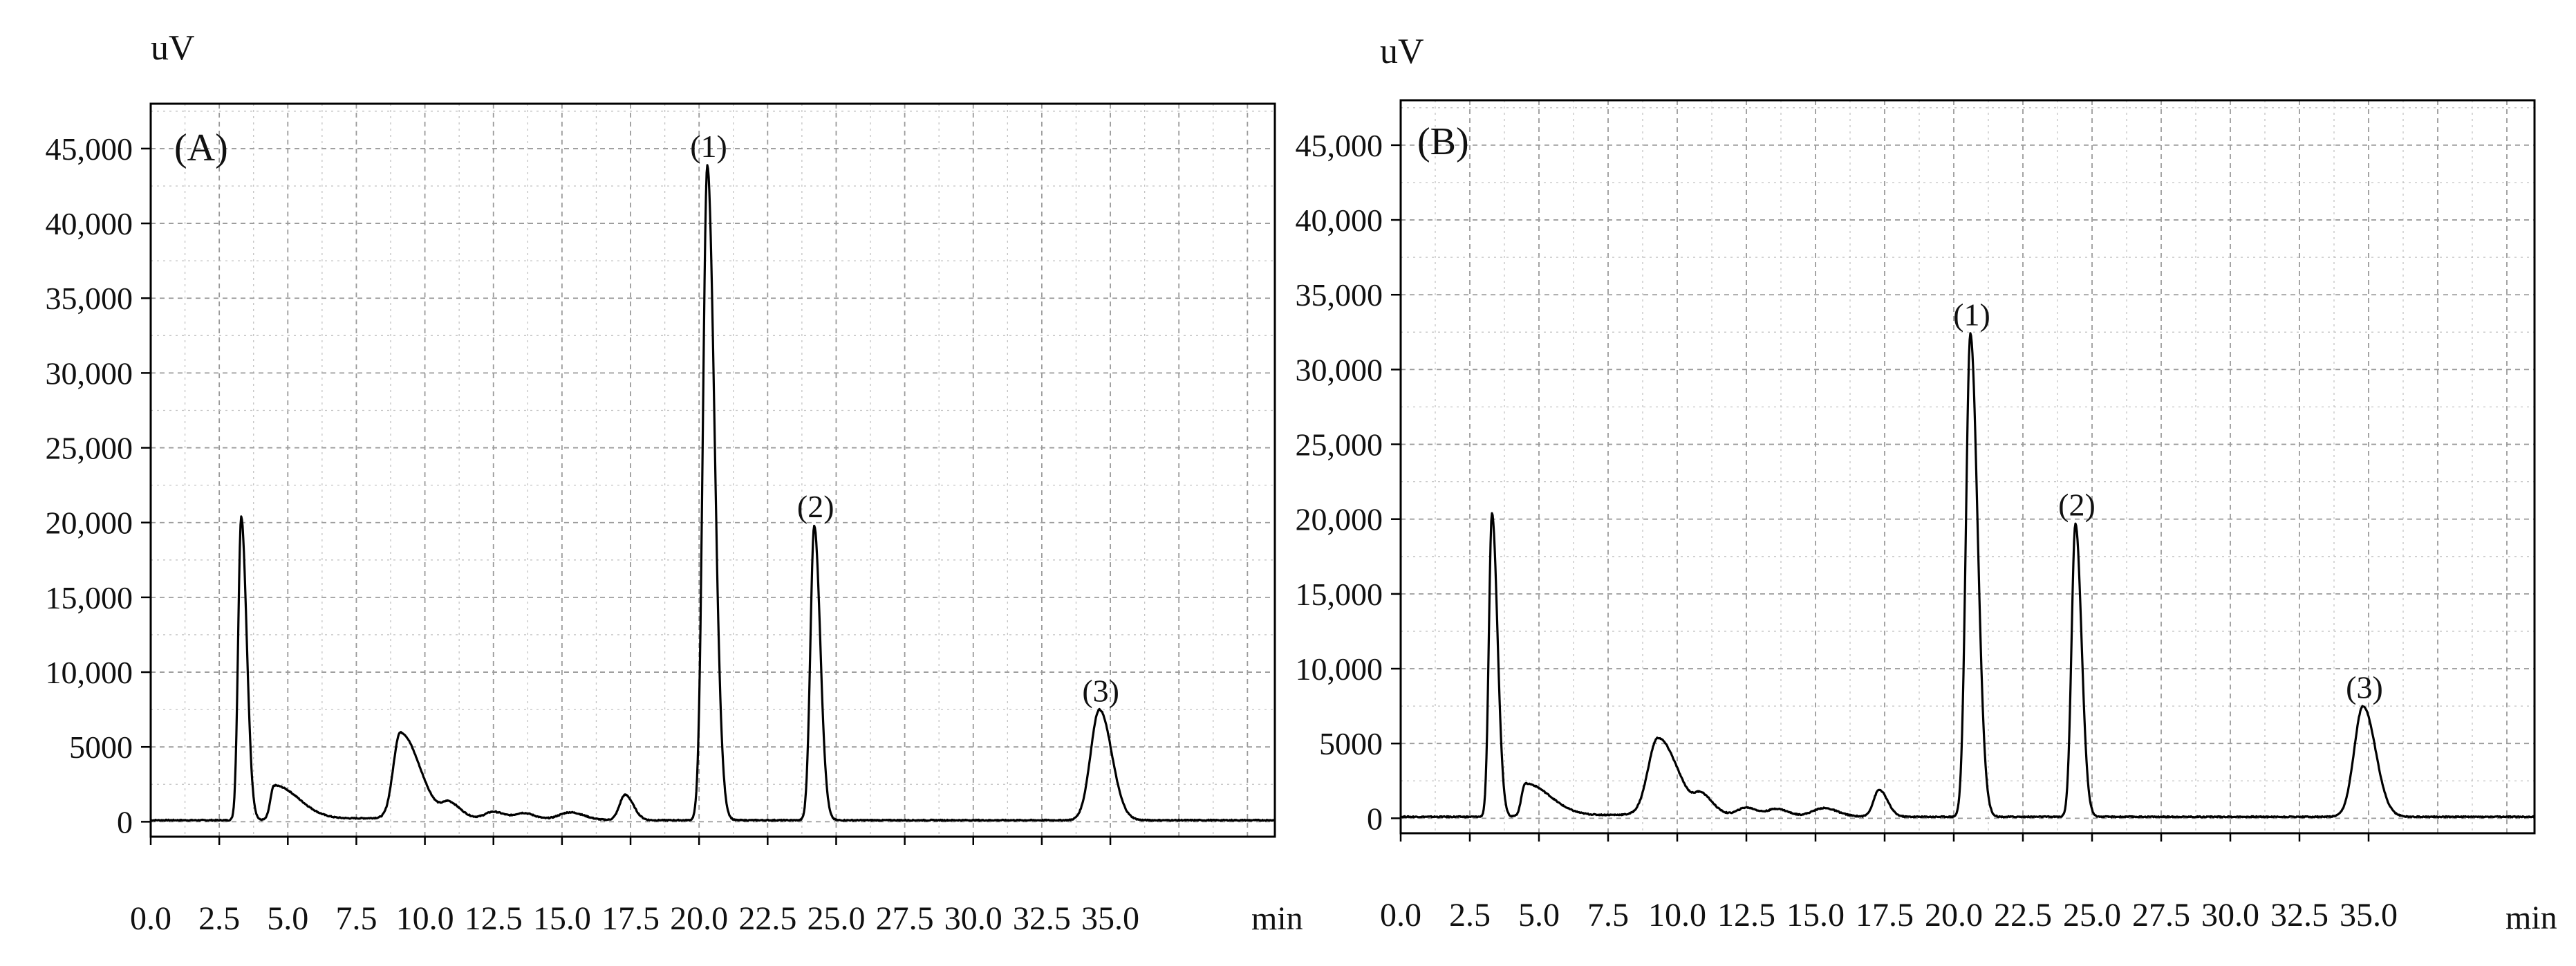 This screenshot has height=966, width=2576. I want to click on panel-label: (B), so click(1443, 141).